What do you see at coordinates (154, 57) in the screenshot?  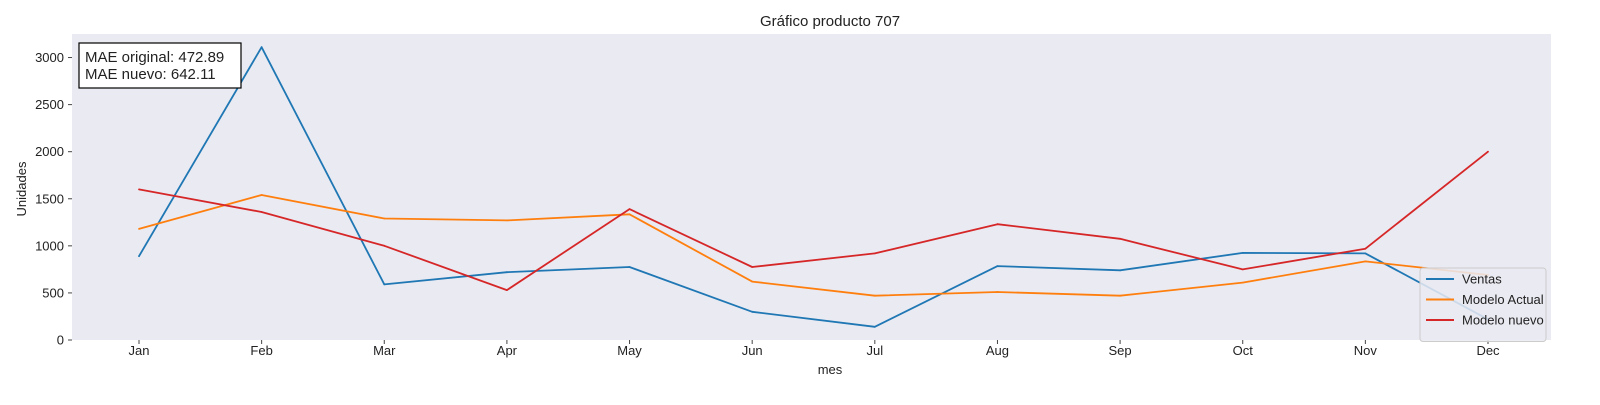 I see `mae-original-text: MAE original: 472.89` at bounding box center [154, 57].